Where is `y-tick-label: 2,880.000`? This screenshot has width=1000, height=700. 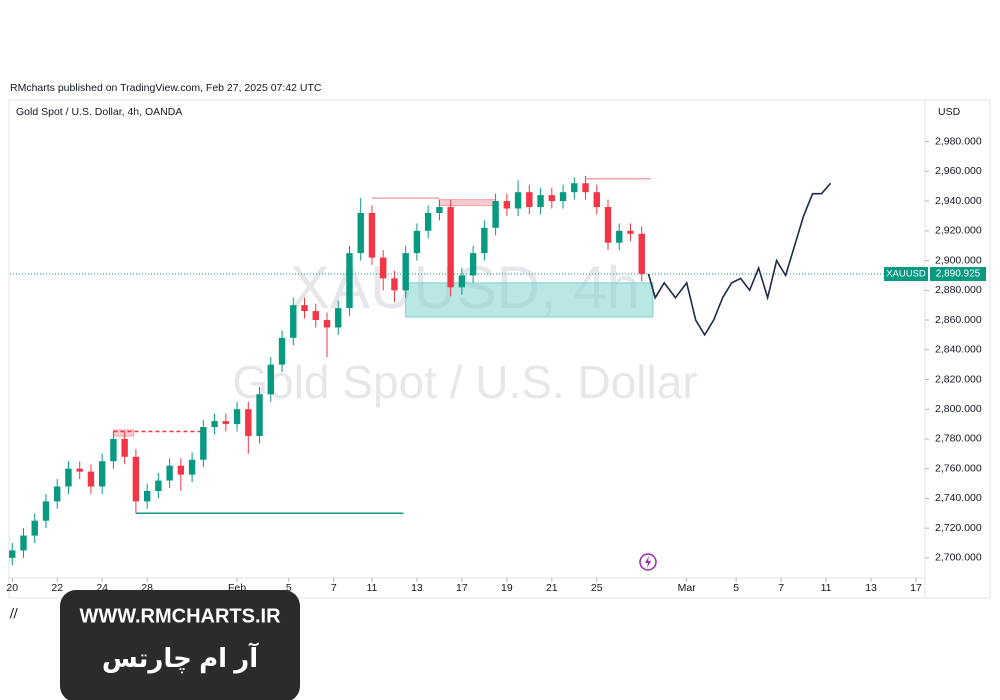
y-tick-label: 2,880.000 is located at coordinates (958, 290).